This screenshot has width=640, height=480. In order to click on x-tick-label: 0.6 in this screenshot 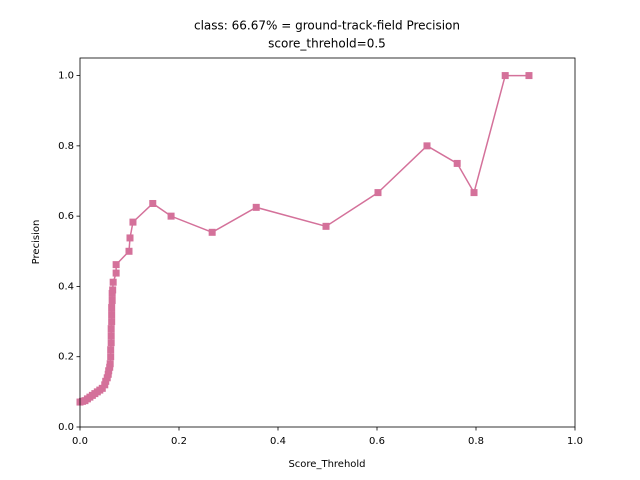, I will do `click(377, 441)`.